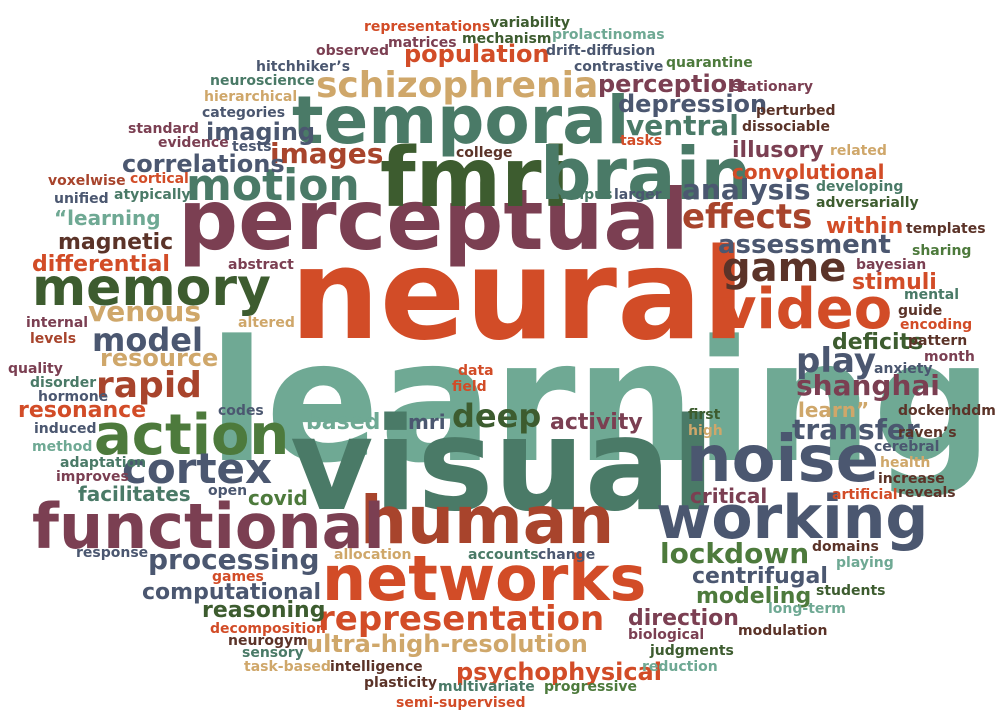 Image resolution: width=1000 pixels, height=726 pixels. Describe the element at coordinates (601, 51) in the screenshot. I see `word-70: drift-diffusion` at that location.